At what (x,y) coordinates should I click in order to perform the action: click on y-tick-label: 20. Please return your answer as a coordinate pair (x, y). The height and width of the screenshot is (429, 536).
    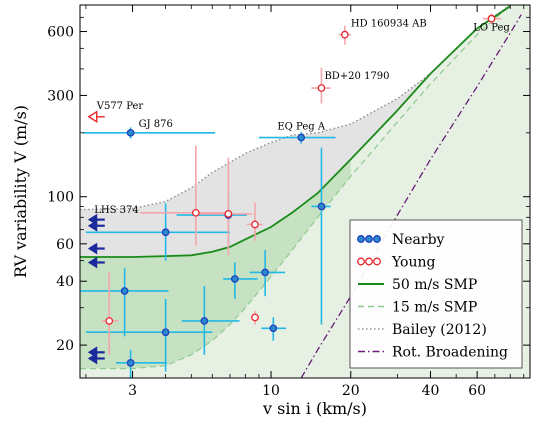
    Looking at the image, I should click on (65, 346).